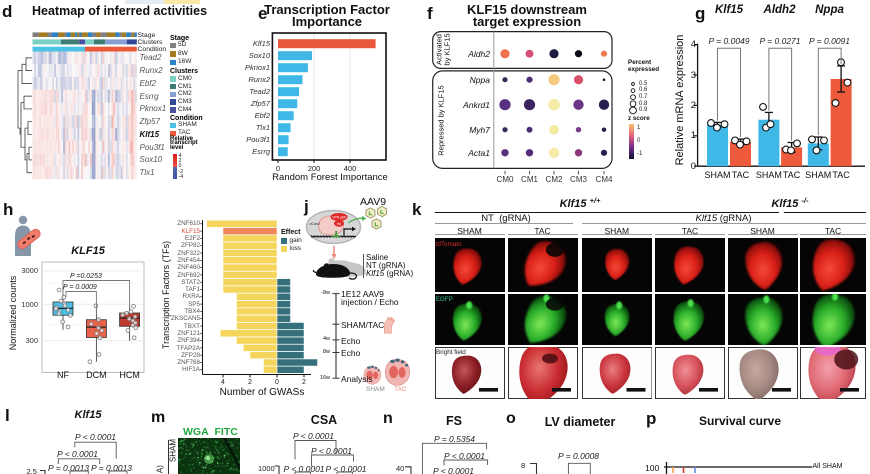 The height and width of the screenshot is (474, 870). What do you see at coordinates (339, 217) in the screenshot?
I see `svg-text: VPR p65` at bounding box center [339, 217].